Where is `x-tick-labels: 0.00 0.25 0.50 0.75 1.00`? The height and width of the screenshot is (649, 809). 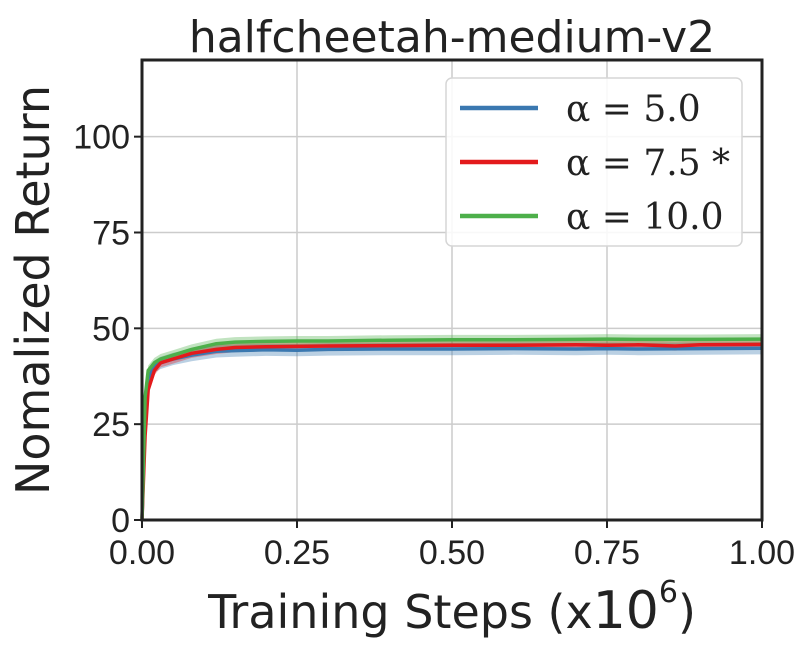 x-tick-labels: 0.00 0.25 0.50 0.75 1.00 is located at coordinates (452, 553).